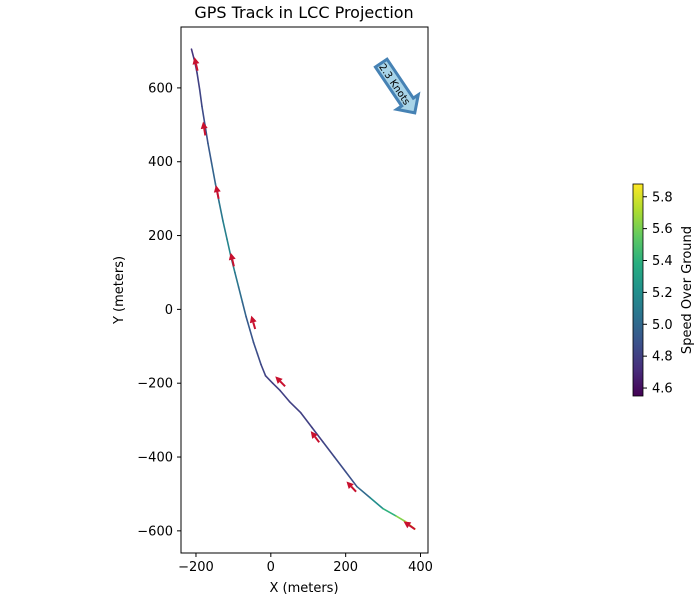 This screenshot has height=600, width=700. What do you see at coordinates (303, 588) in the screenshot?
I see `x-axis-label: X (meters)` at bounding box center [303, 588].